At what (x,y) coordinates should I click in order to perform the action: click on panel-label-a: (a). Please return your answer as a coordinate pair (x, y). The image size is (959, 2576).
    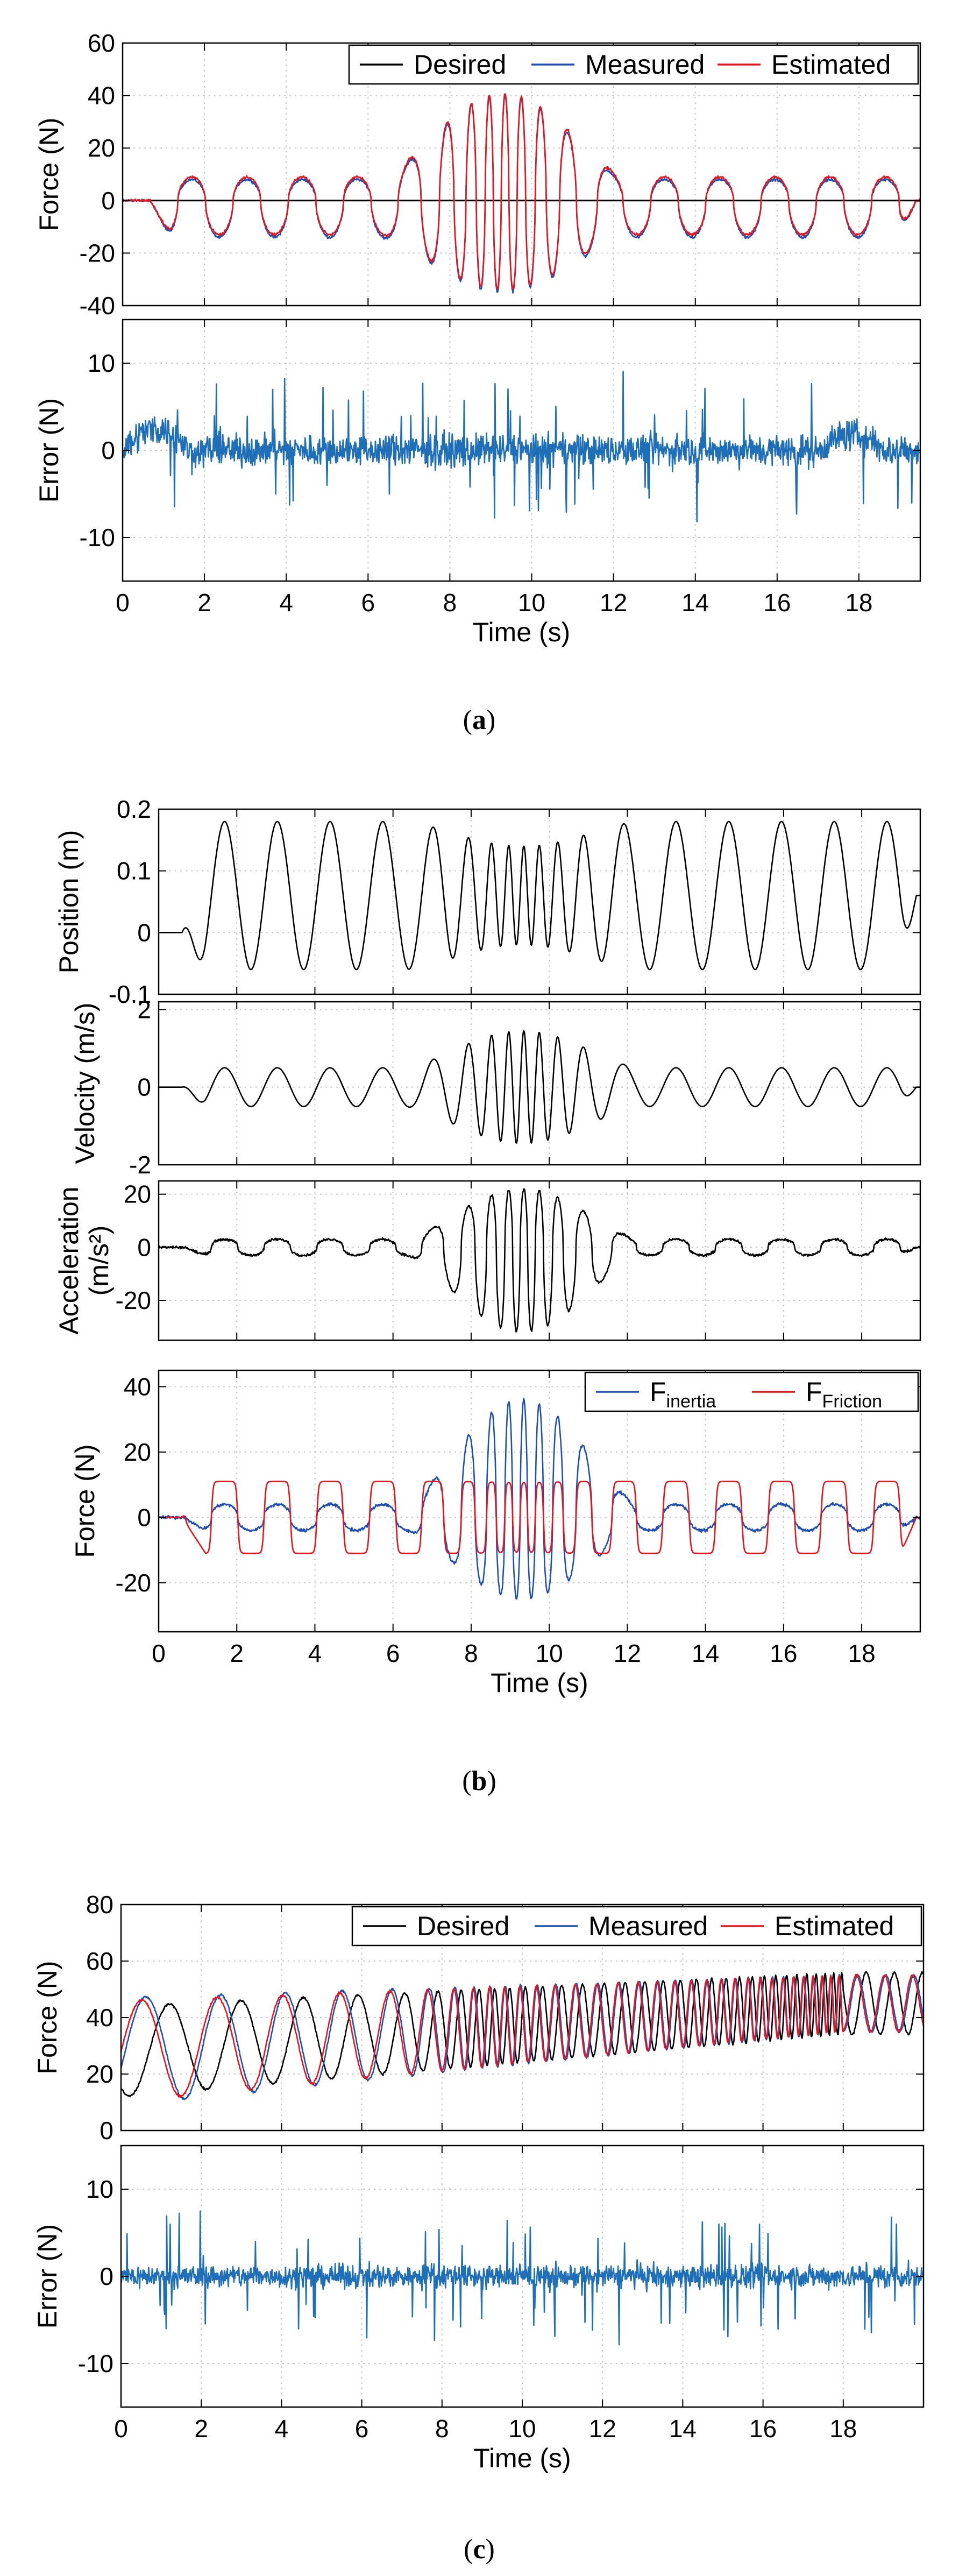
    Looking at the image, I should click on (479, 720).